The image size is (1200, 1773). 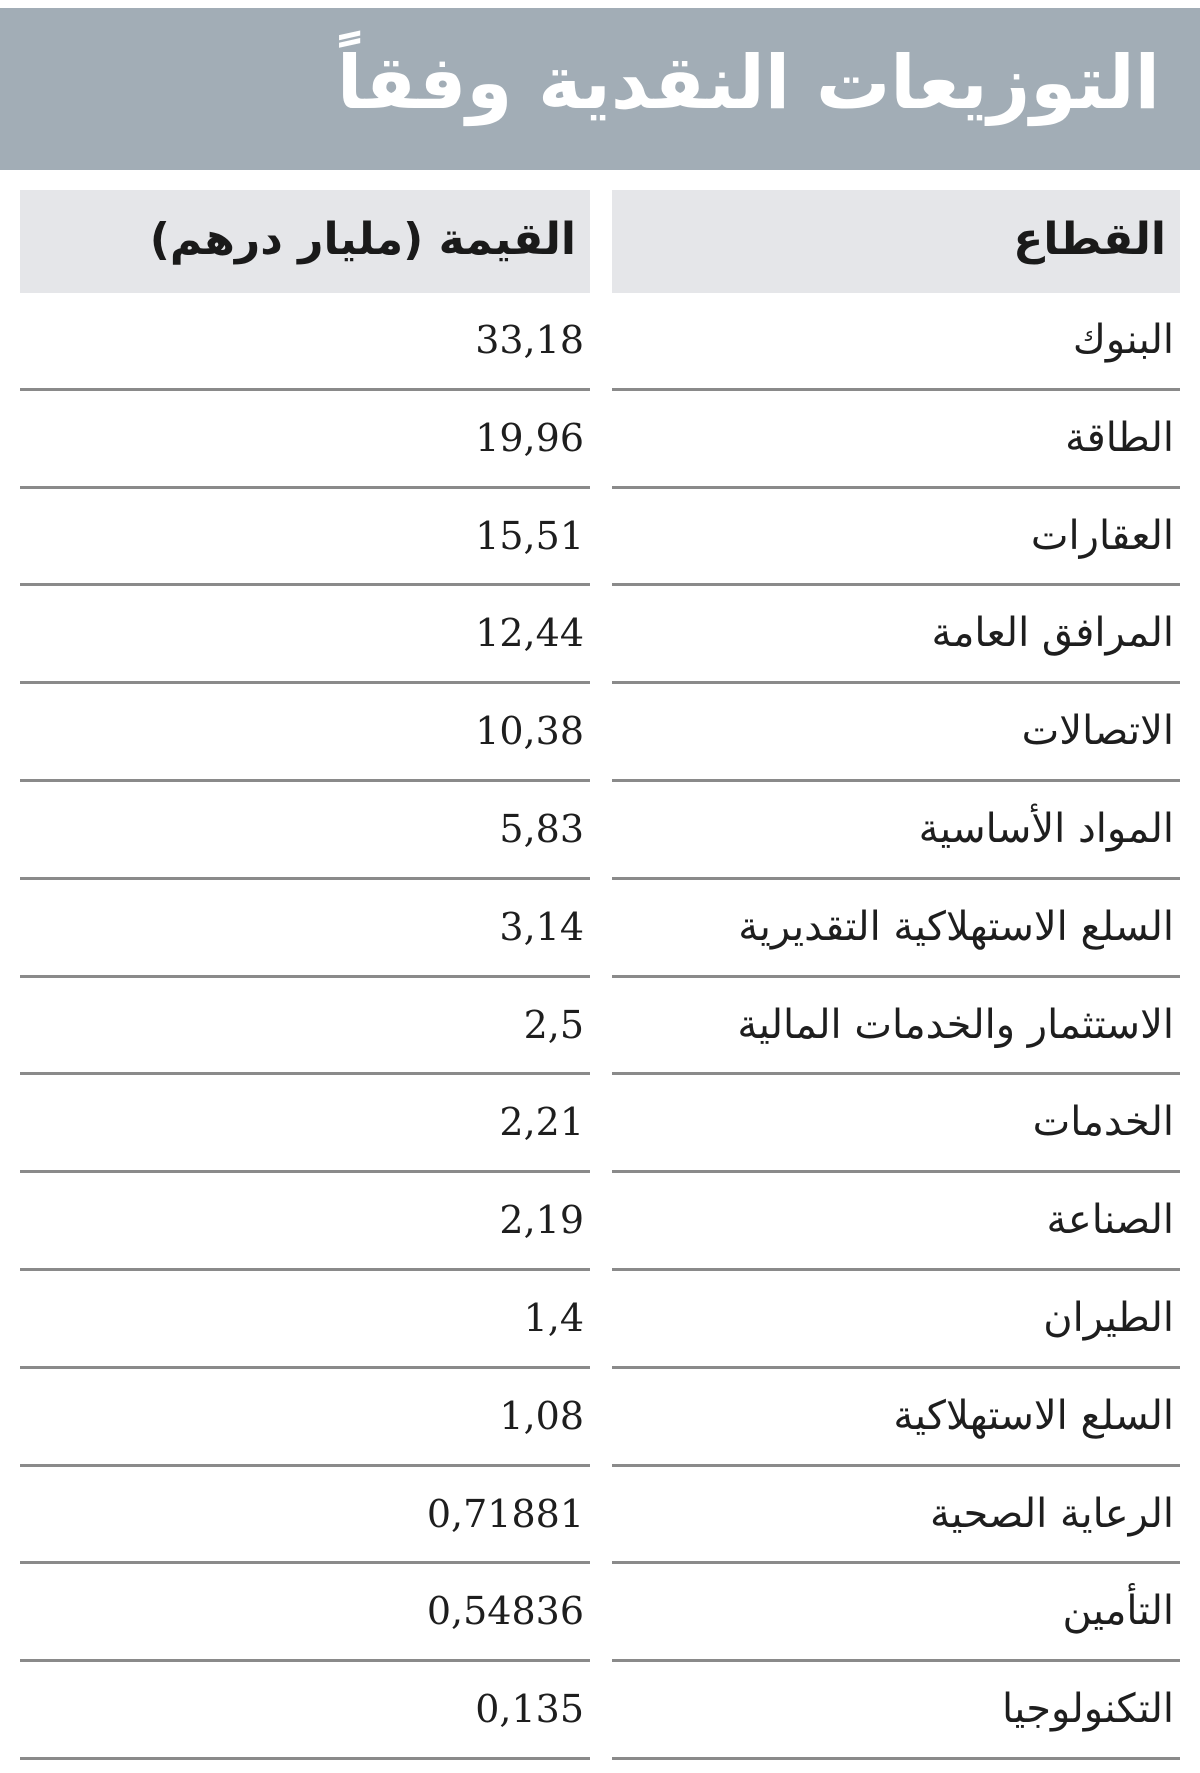 What do you see at coordinates (305, 831) in the screenshot?
I see `value-cell: 5,83` at bounding box center [305, 831].